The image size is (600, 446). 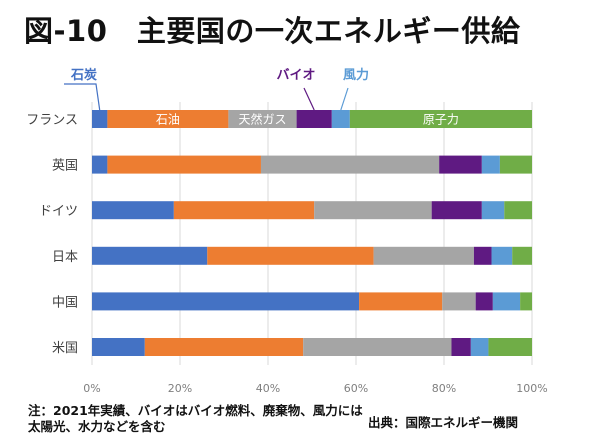 I want to click on callout-label: バイオ, so click(x=295, y=75).